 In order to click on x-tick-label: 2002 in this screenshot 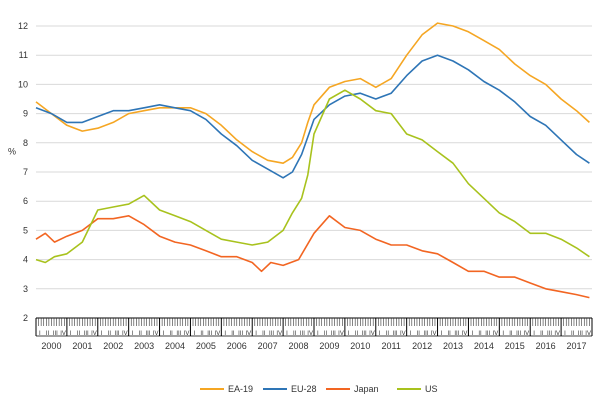, I will do `click(113, 346)`.